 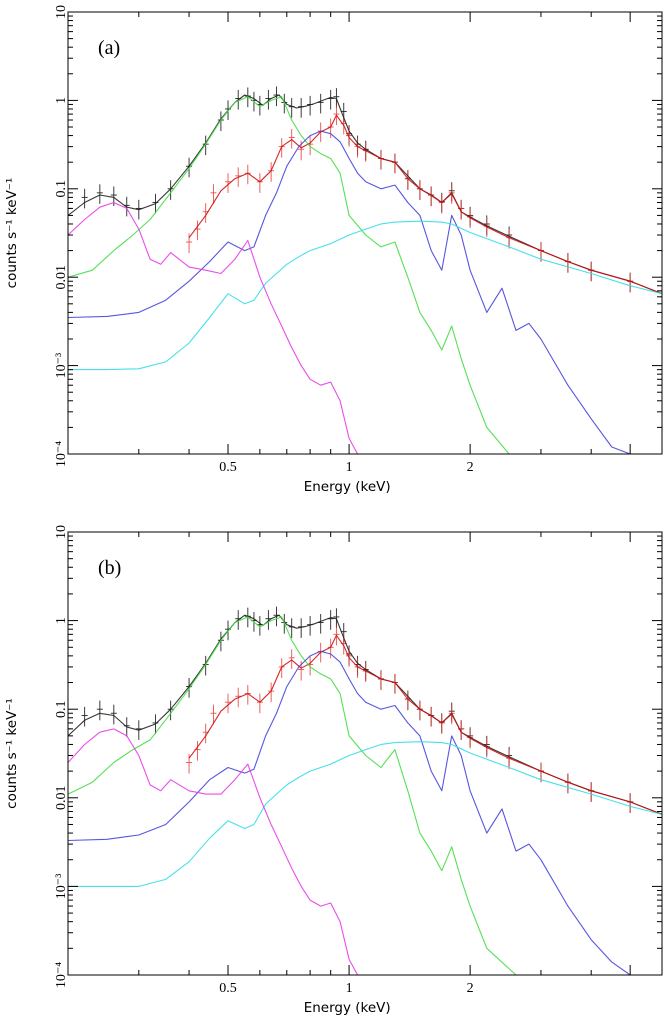 What do you see at coordinates (347, 1008) in the screenshot?
I see `x-axis-title-b: Energy (keV)` at bounding box center [347, 1008].